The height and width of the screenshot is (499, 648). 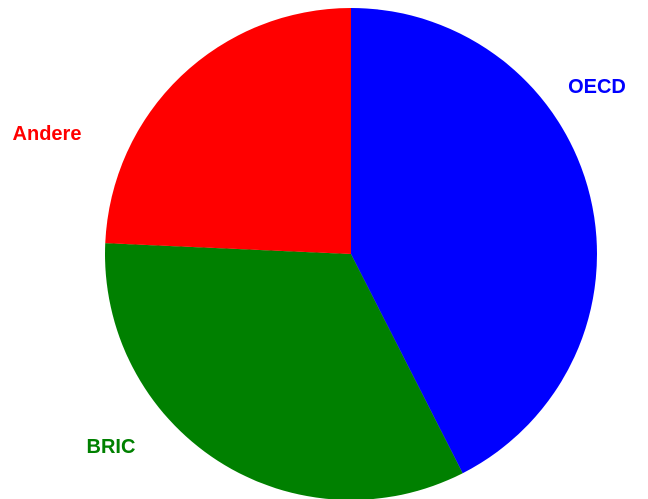 What do you see at coordinates (111, 447) in the screenshot?
I see `slice-label-bric: BRIC` at bounding box center [111, 447].